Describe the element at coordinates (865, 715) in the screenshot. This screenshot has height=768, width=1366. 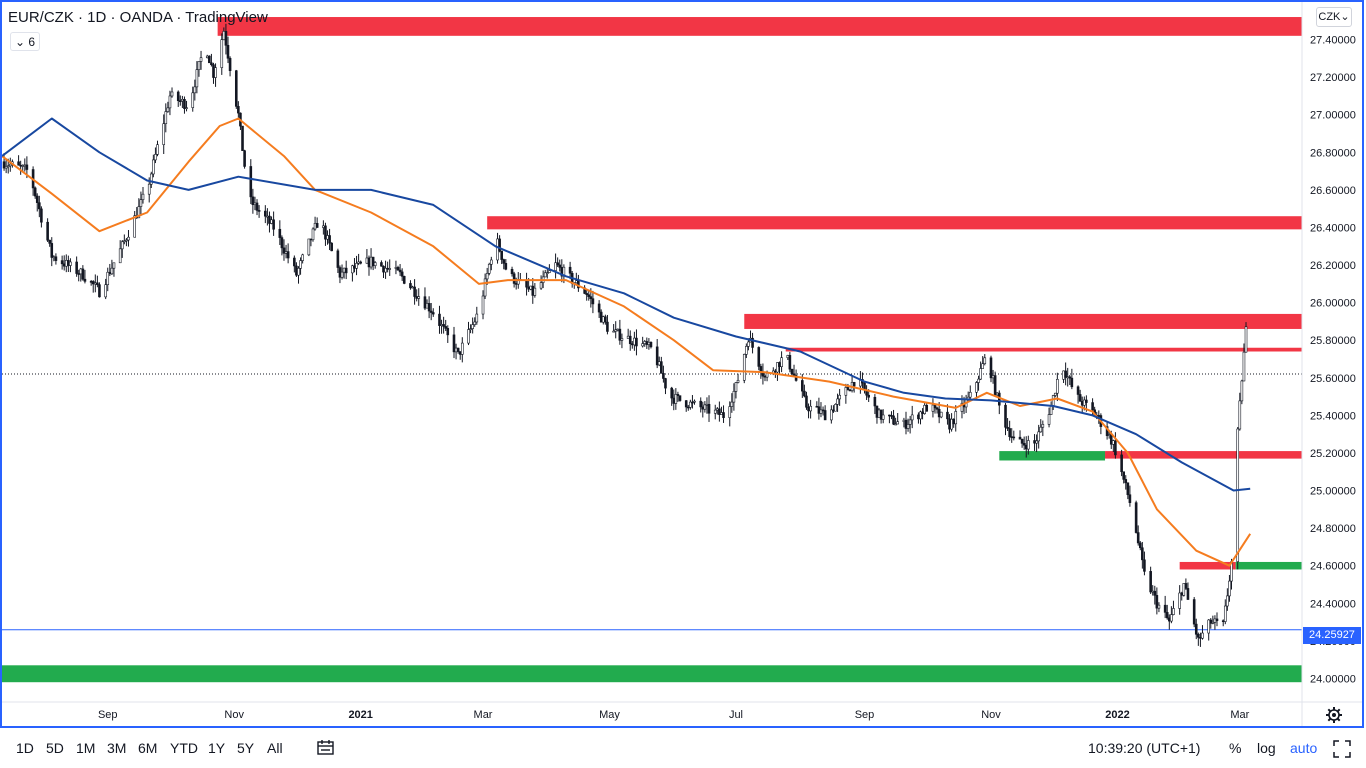
I see `x-tick-label: Sep` at that location.